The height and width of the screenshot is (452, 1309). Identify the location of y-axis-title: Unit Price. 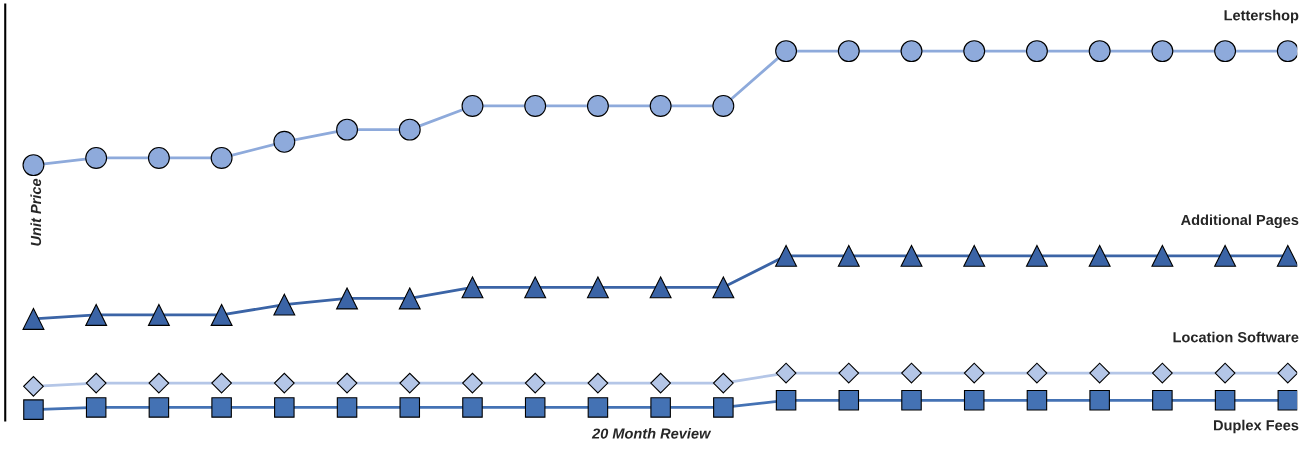
(36, 212).